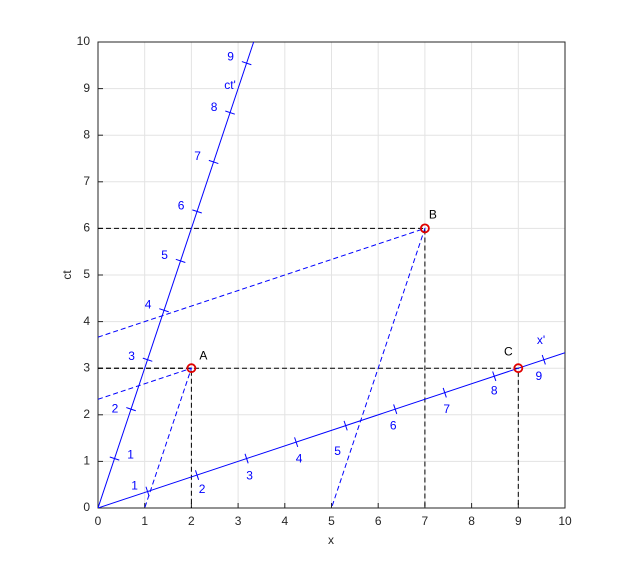 The height and width of the screenshot is (571, 640). Describe the element at coordinates (203, 355) in the screenshot. I see `event-label: A` at that location.